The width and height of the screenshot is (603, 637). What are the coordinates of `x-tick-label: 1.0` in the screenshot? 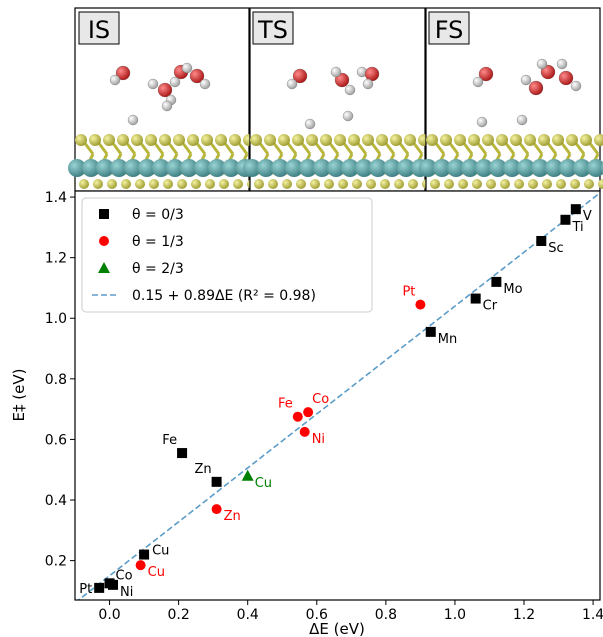 It's located at (455, 615).